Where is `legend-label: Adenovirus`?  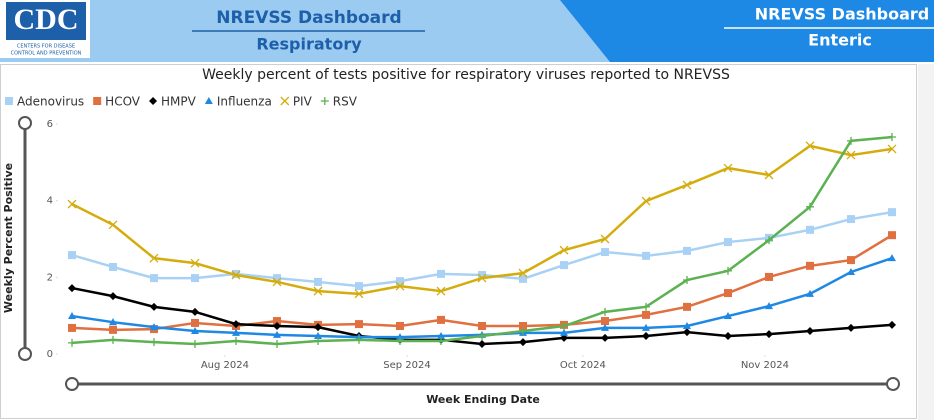 legend-label: Adenovirus is located at coordinates (50, 102).